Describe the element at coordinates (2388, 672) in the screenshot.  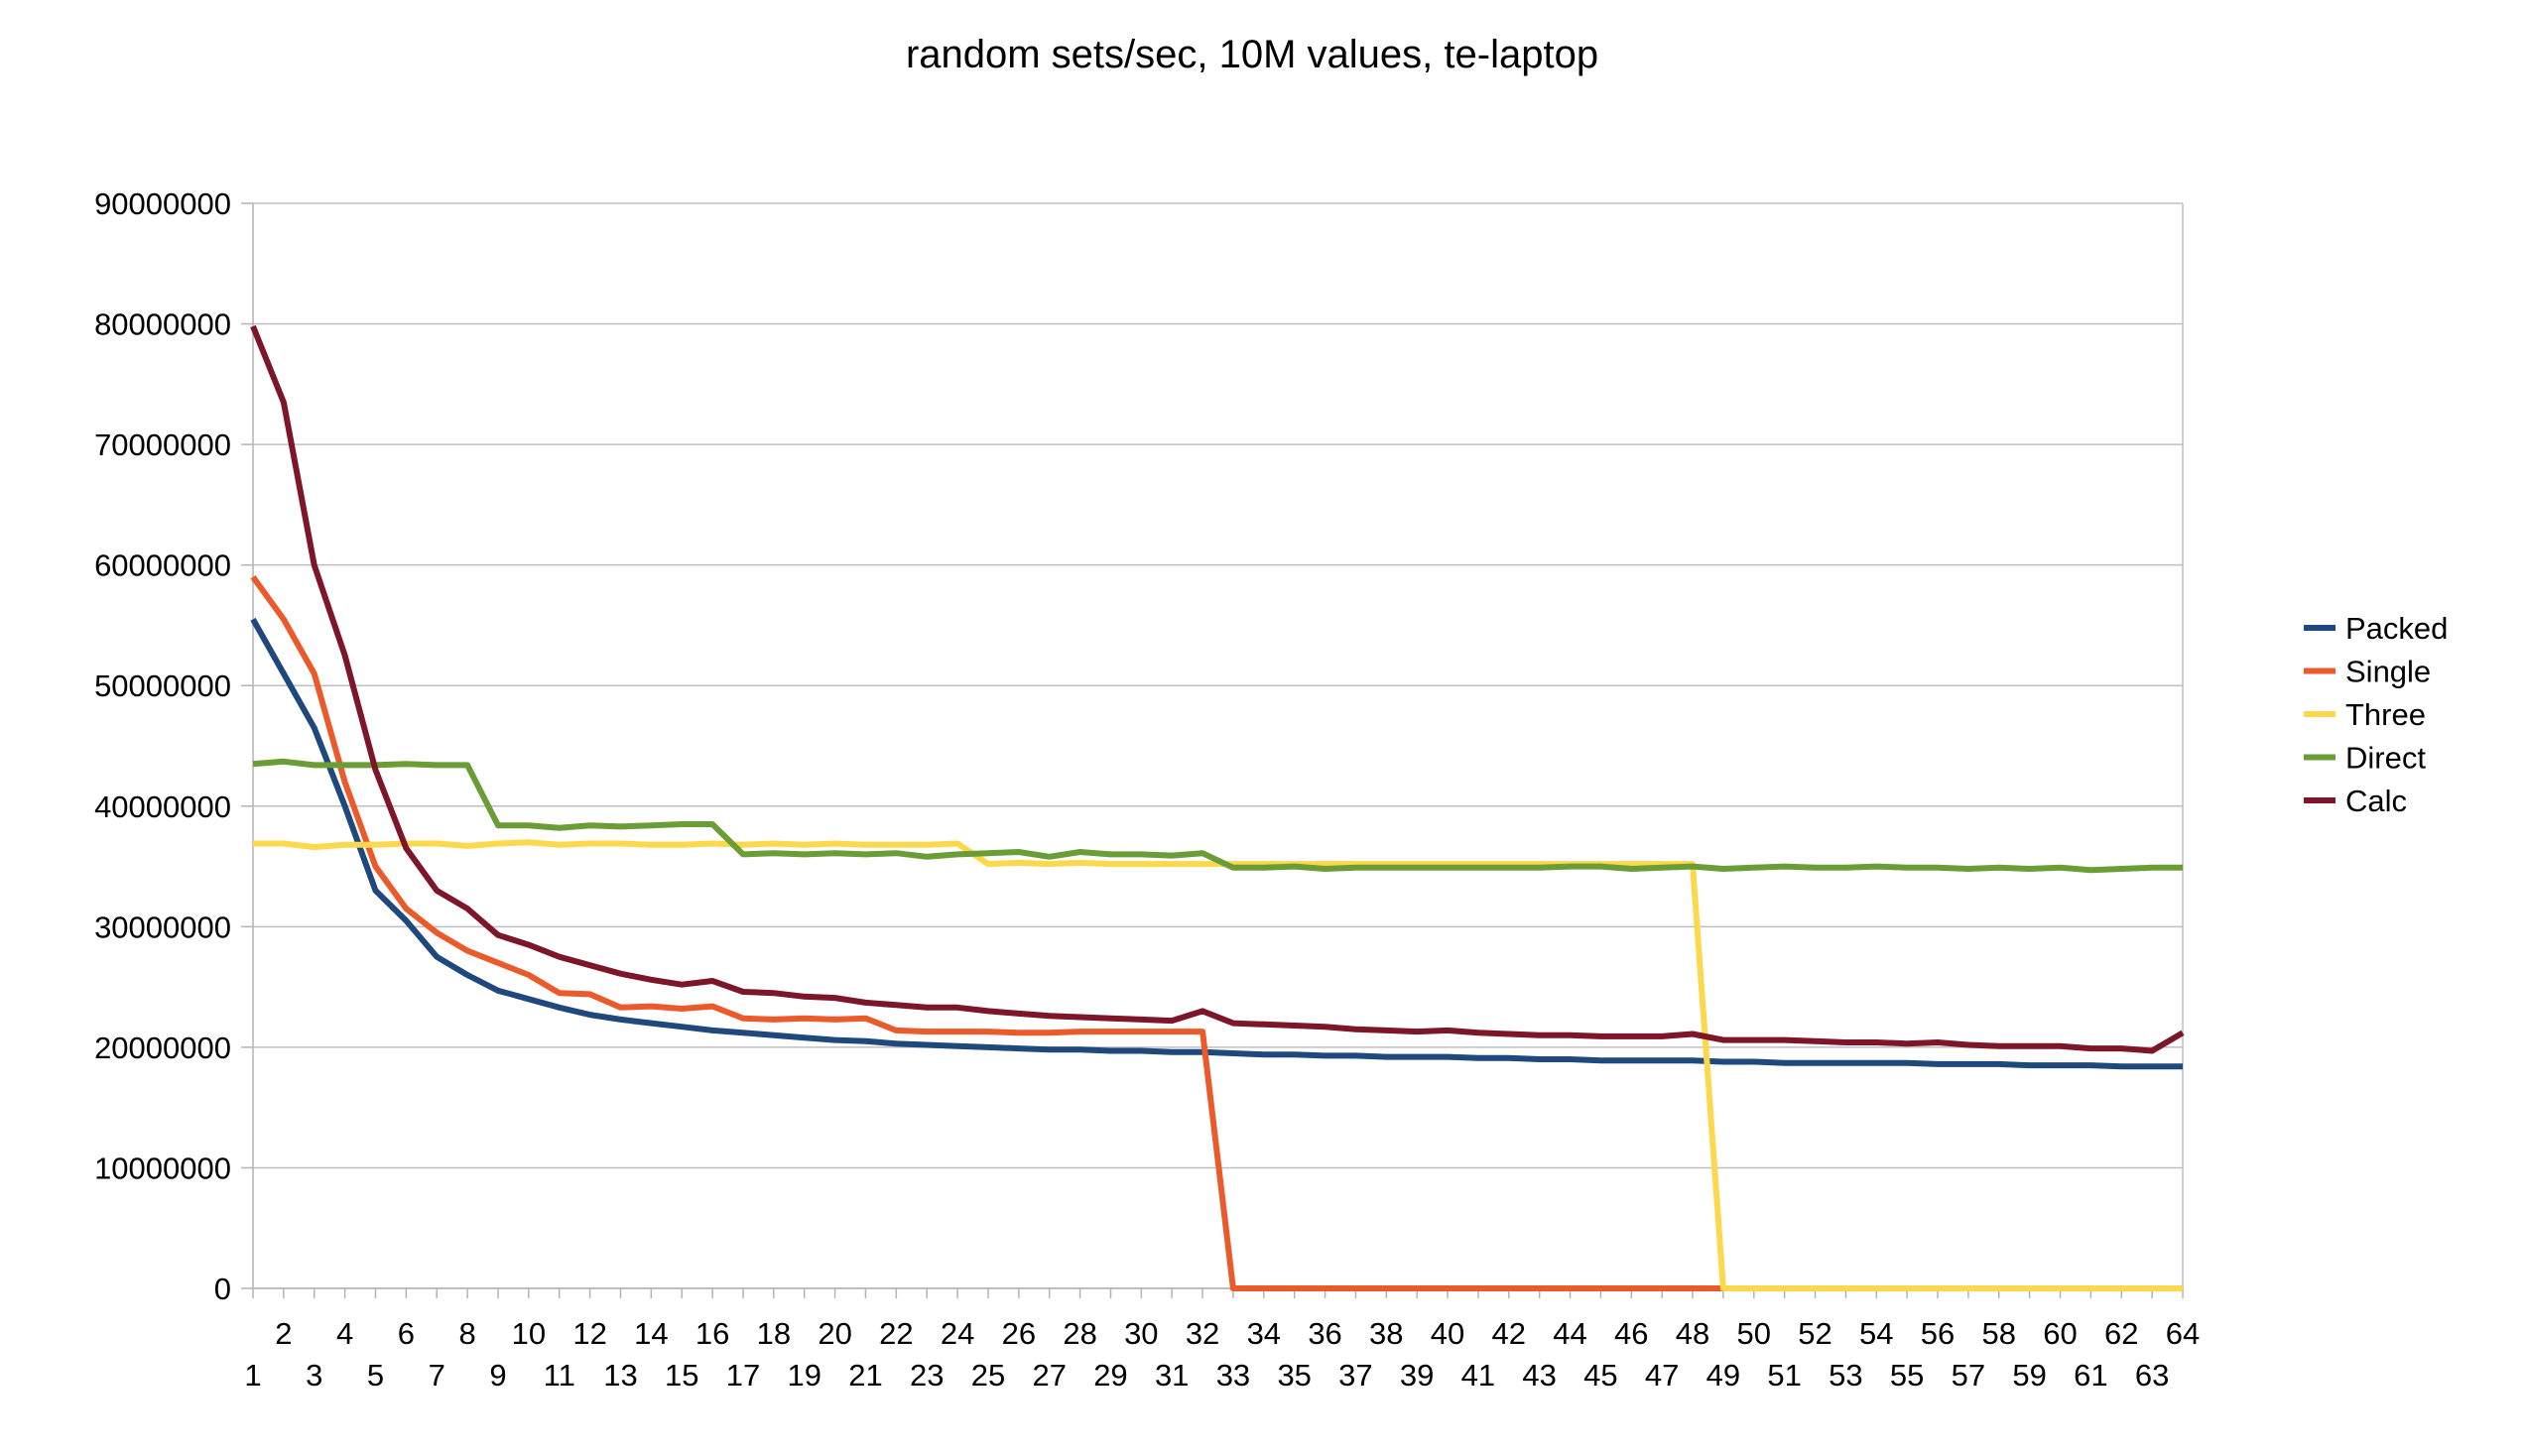
I see `legend-label-single: Single` at that location.